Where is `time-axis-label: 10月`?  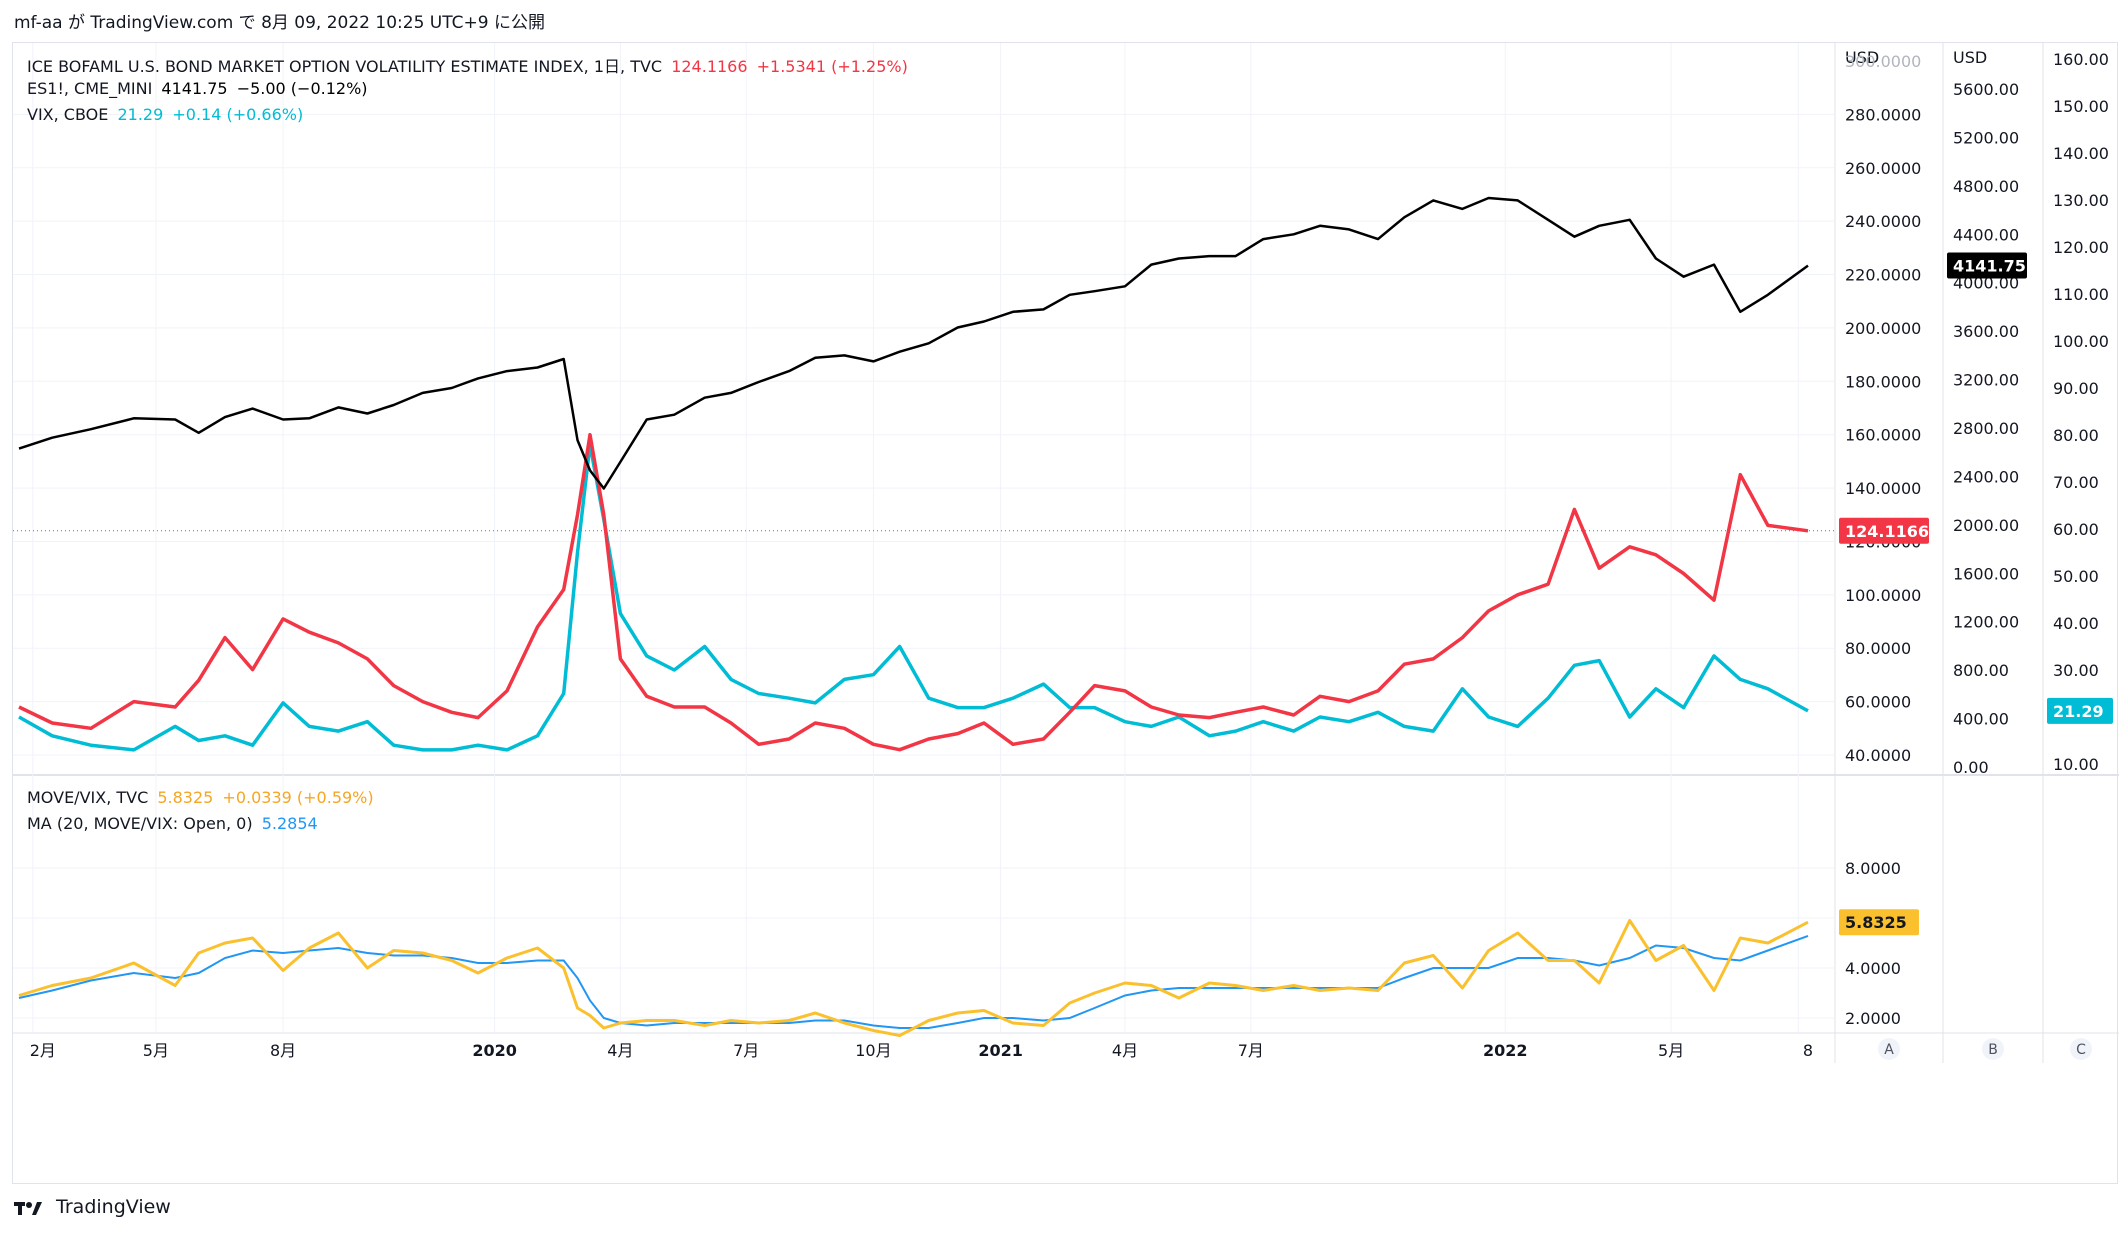 time-axis-label: 10月 is located at coordinates (873, 1050).